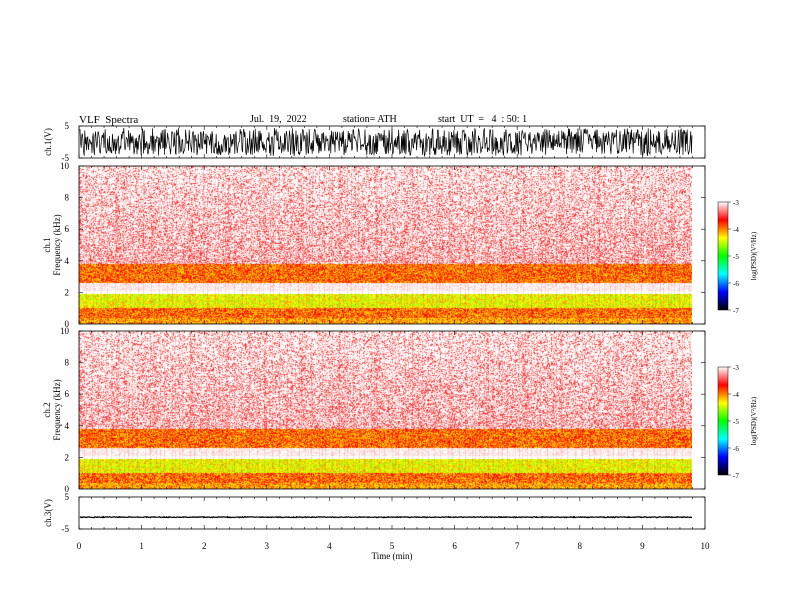  What do you see at coordinates (278, 119) in the screenshot?
I see `observation-date: Jul. 19, 2022` at bounding box center [278, 119].